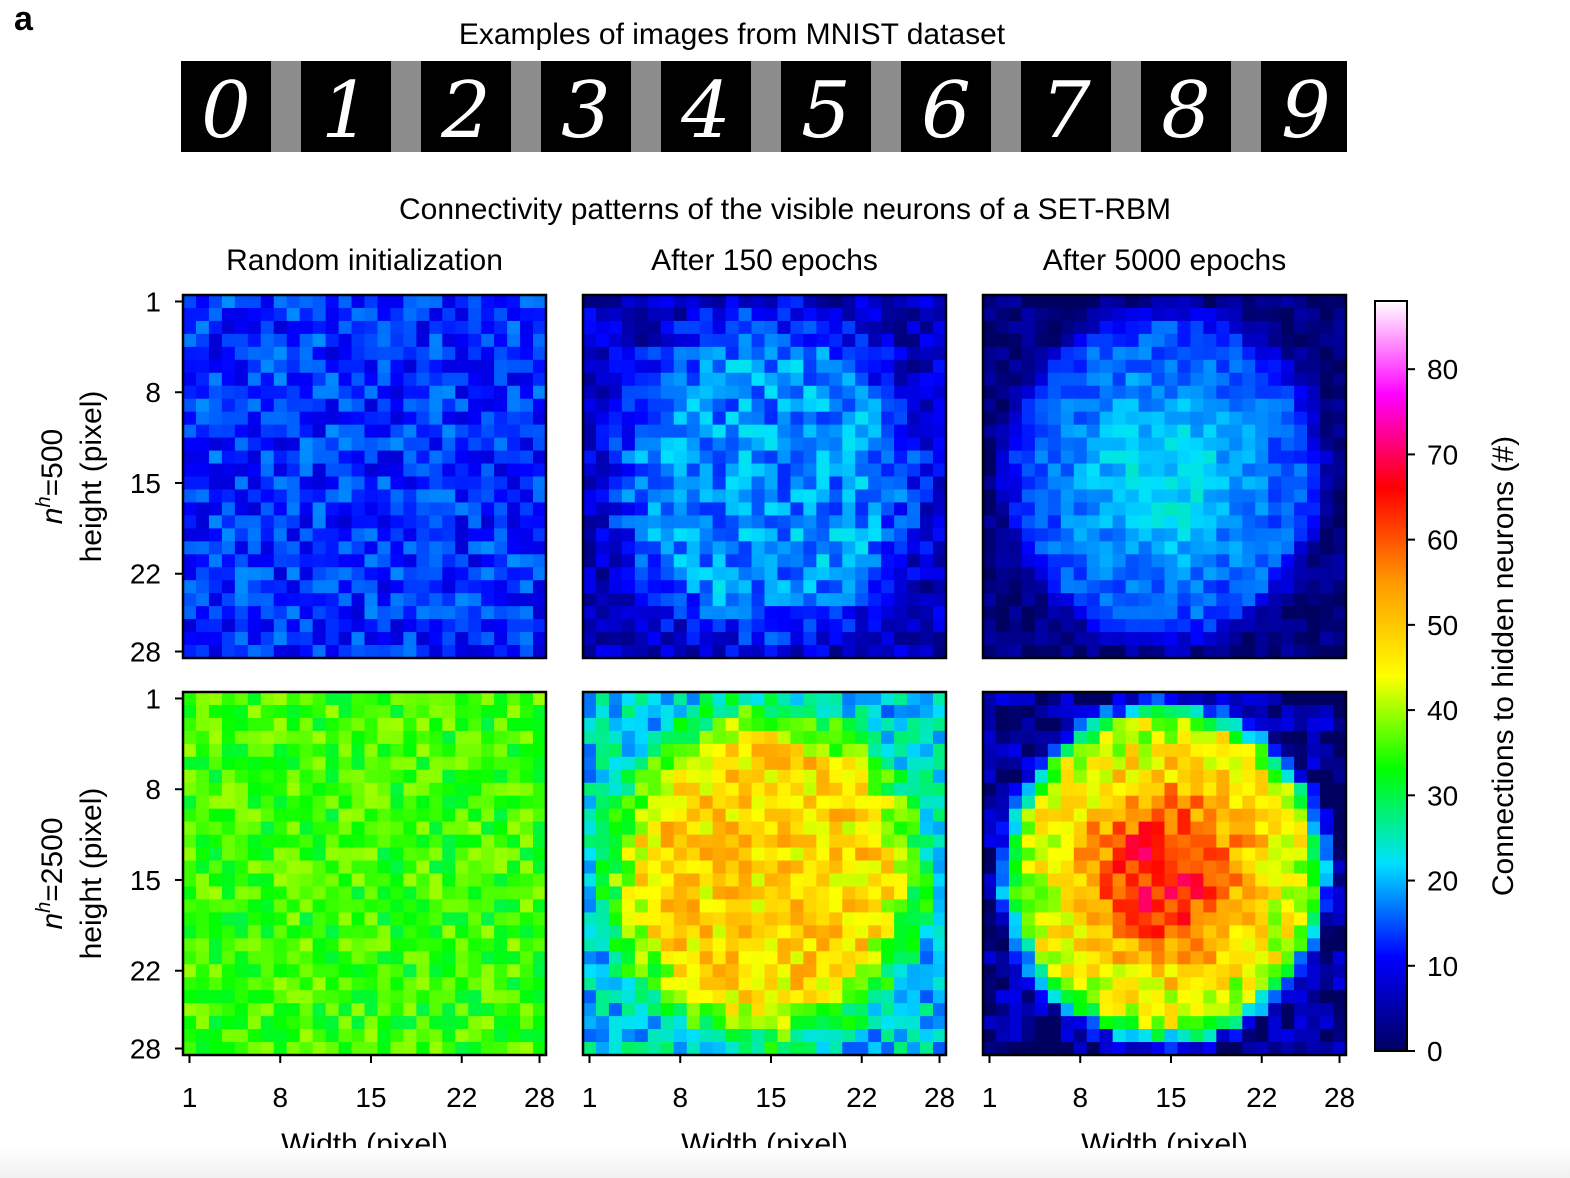 The image size is (1570, 1178). I want to click on row-label-sup: h, so click(44, 501).